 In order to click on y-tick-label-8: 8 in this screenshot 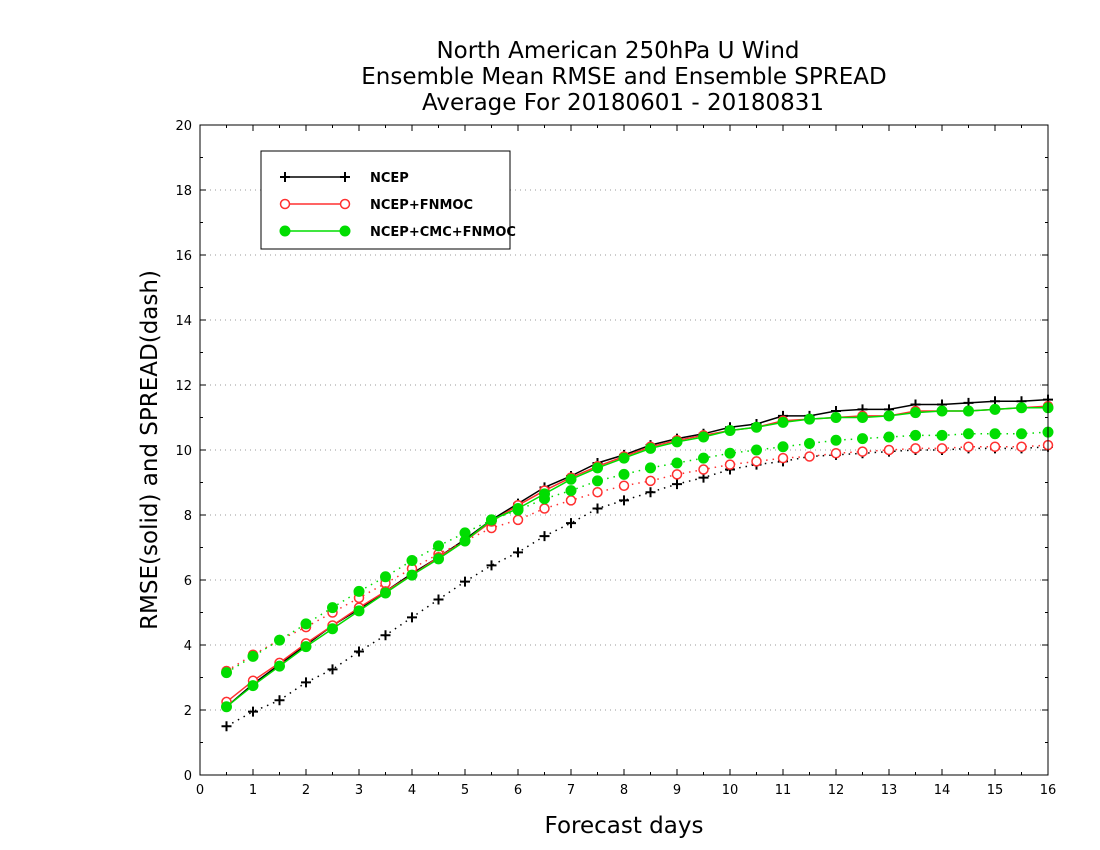, I will do `click(188, 516)`.